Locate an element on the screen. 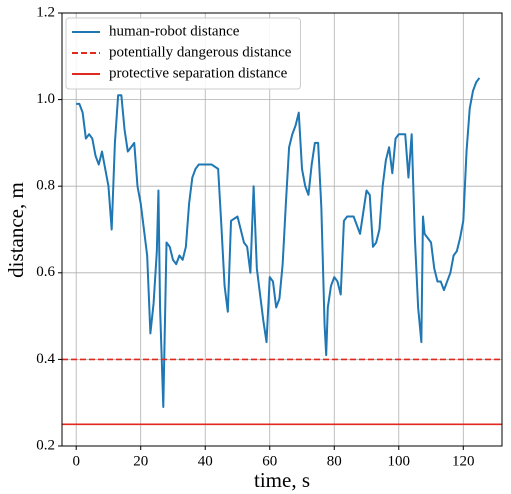 This screenshot has height=494, width=511. y-tick-label: 0.4 is located at coordinates (45, 359).